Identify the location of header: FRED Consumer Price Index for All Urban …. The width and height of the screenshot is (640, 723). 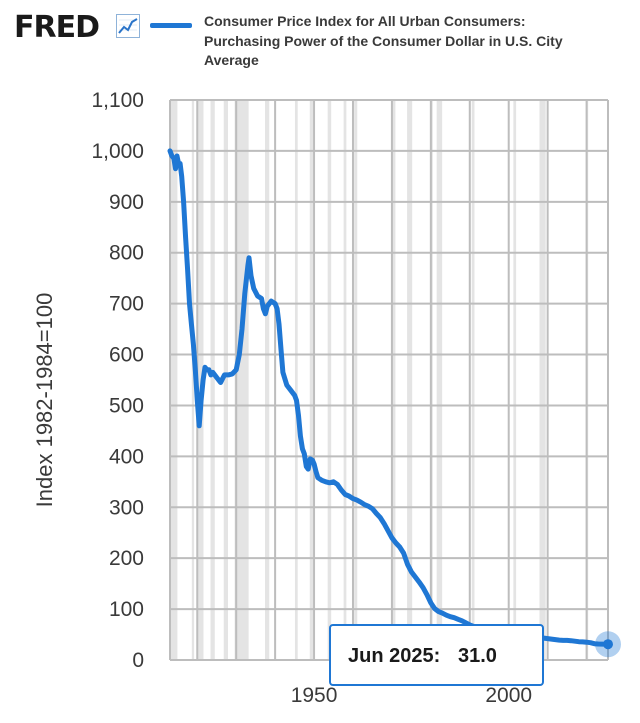
(320, 40).